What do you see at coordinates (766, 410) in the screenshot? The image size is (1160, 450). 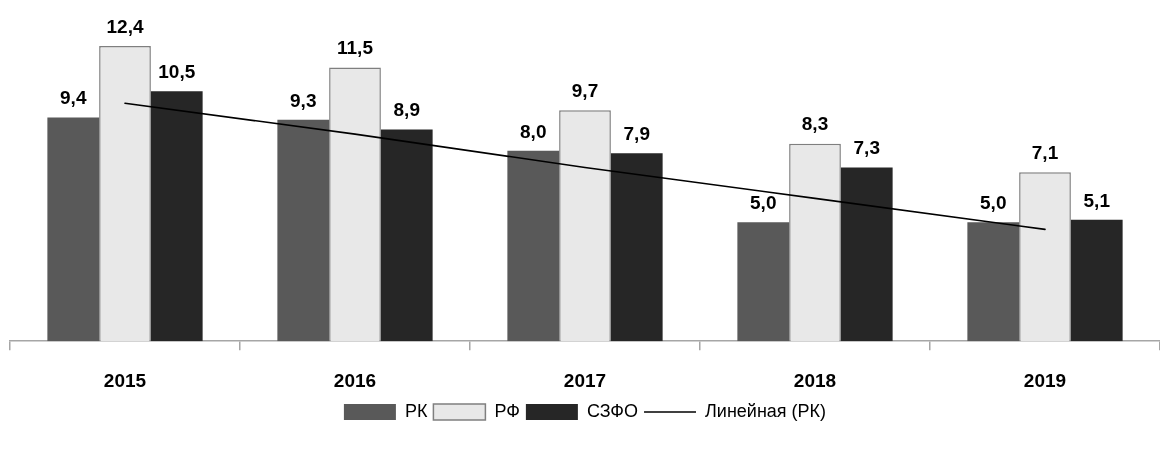 I see `legend-label: Линейная (РК)` at bounding box center [766, 410].